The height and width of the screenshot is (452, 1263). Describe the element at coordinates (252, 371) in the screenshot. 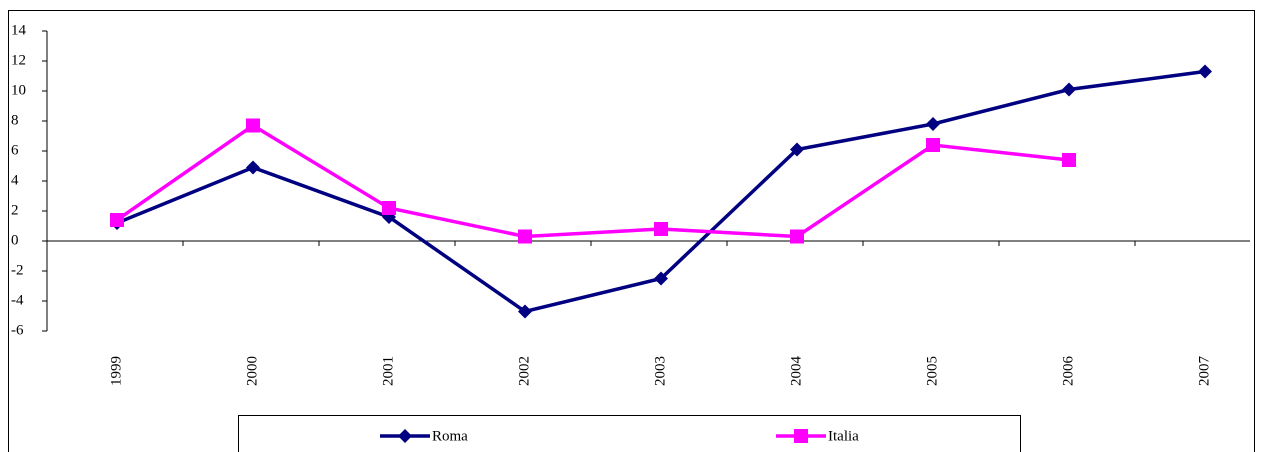

I see `x-tick-label: 2000` at that location.